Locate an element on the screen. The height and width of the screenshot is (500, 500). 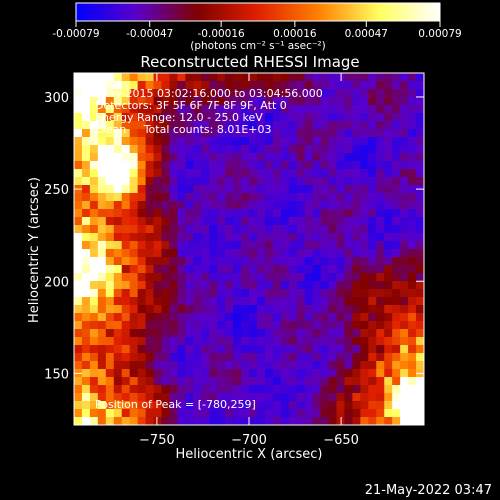
y-tick-label: 300 is located at coordinates (56, 98).